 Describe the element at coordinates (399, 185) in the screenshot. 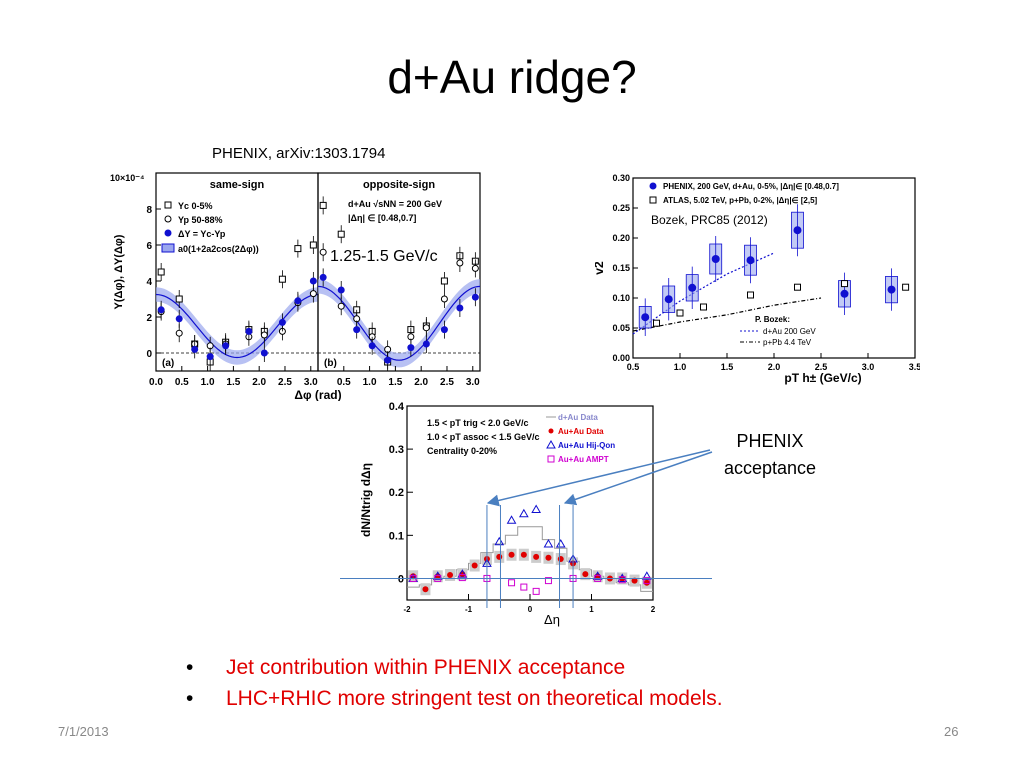

I see `panel-title: opposite-sign` at that location.